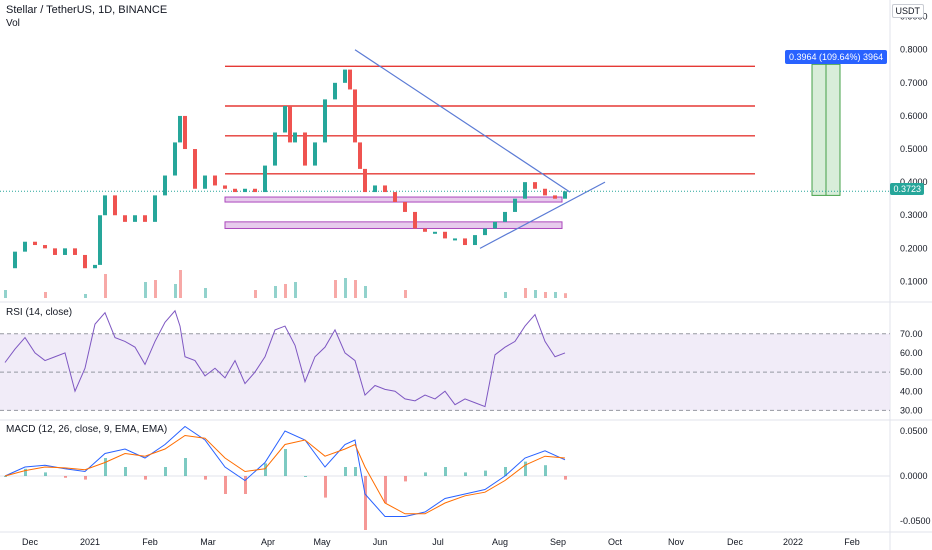 This screenshot has height=550, width=932. What do you see at coordinates (735, 542) in the screenshot?
I see `time-tick-label: Dec` at bounding box center [735, 542].